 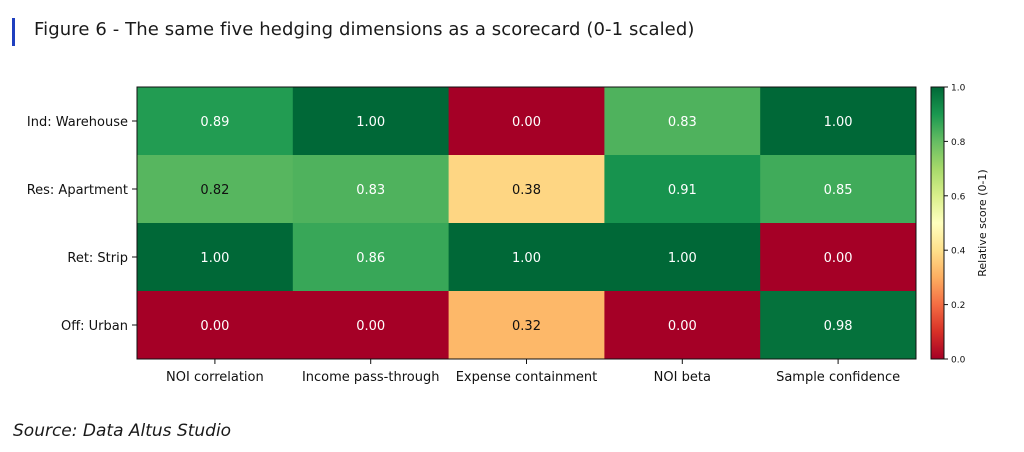 I want to click on colorbar-tick-label: 0.8, so click(x=958, y=143).